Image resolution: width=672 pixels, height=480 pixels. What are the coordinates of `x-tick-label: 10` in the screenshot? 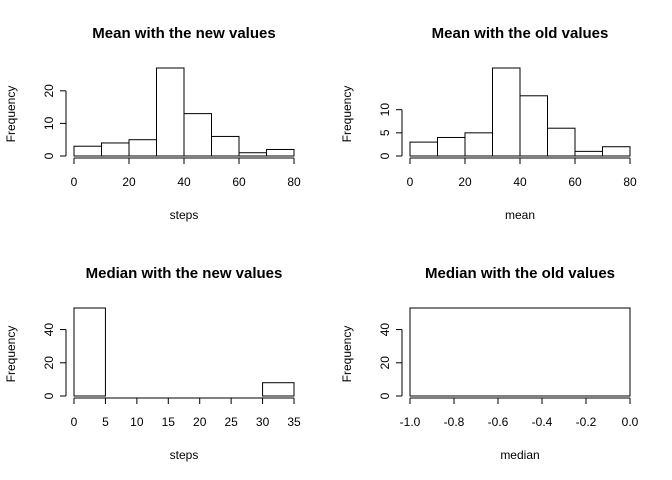 It's located at (137, 422).